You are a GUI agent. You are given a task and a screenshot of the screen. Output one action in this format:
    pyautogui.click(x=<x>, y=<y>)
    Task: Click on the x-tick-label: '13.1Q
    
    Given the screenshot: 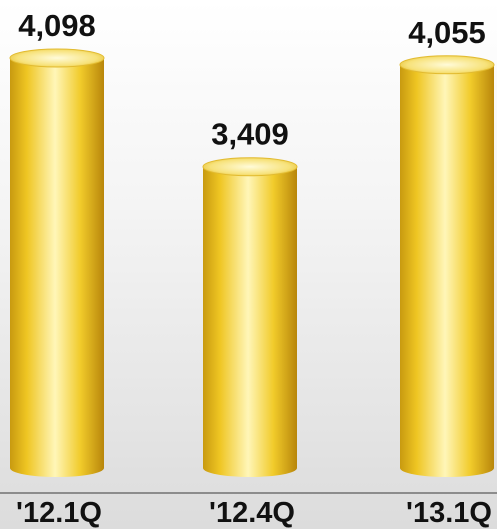 What is the action you would take?
    pyautogui.click(x=449, y=513)
    